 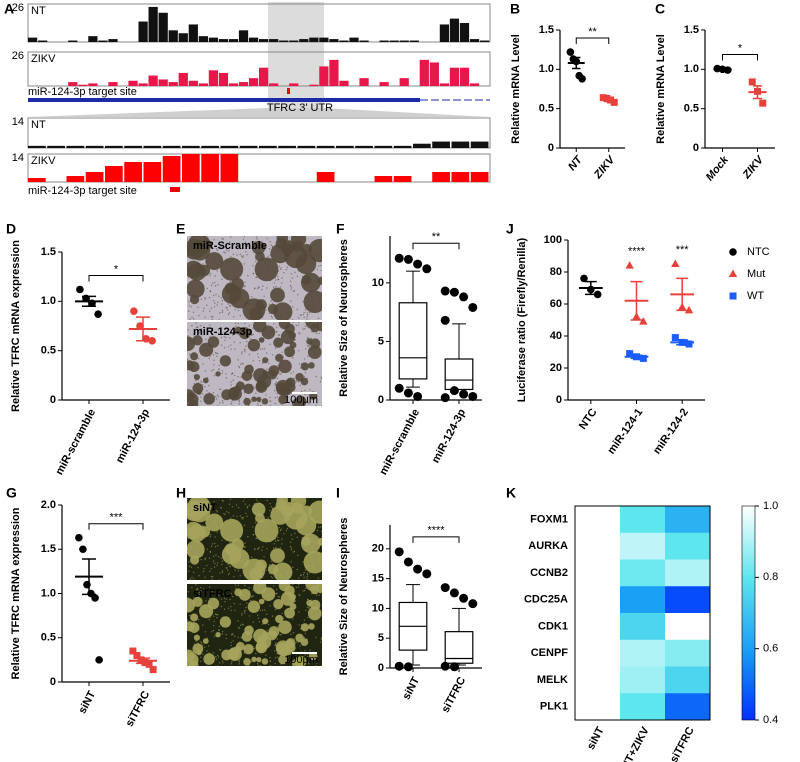 I want to click on significance-label: *, so click(x=116, y=269).